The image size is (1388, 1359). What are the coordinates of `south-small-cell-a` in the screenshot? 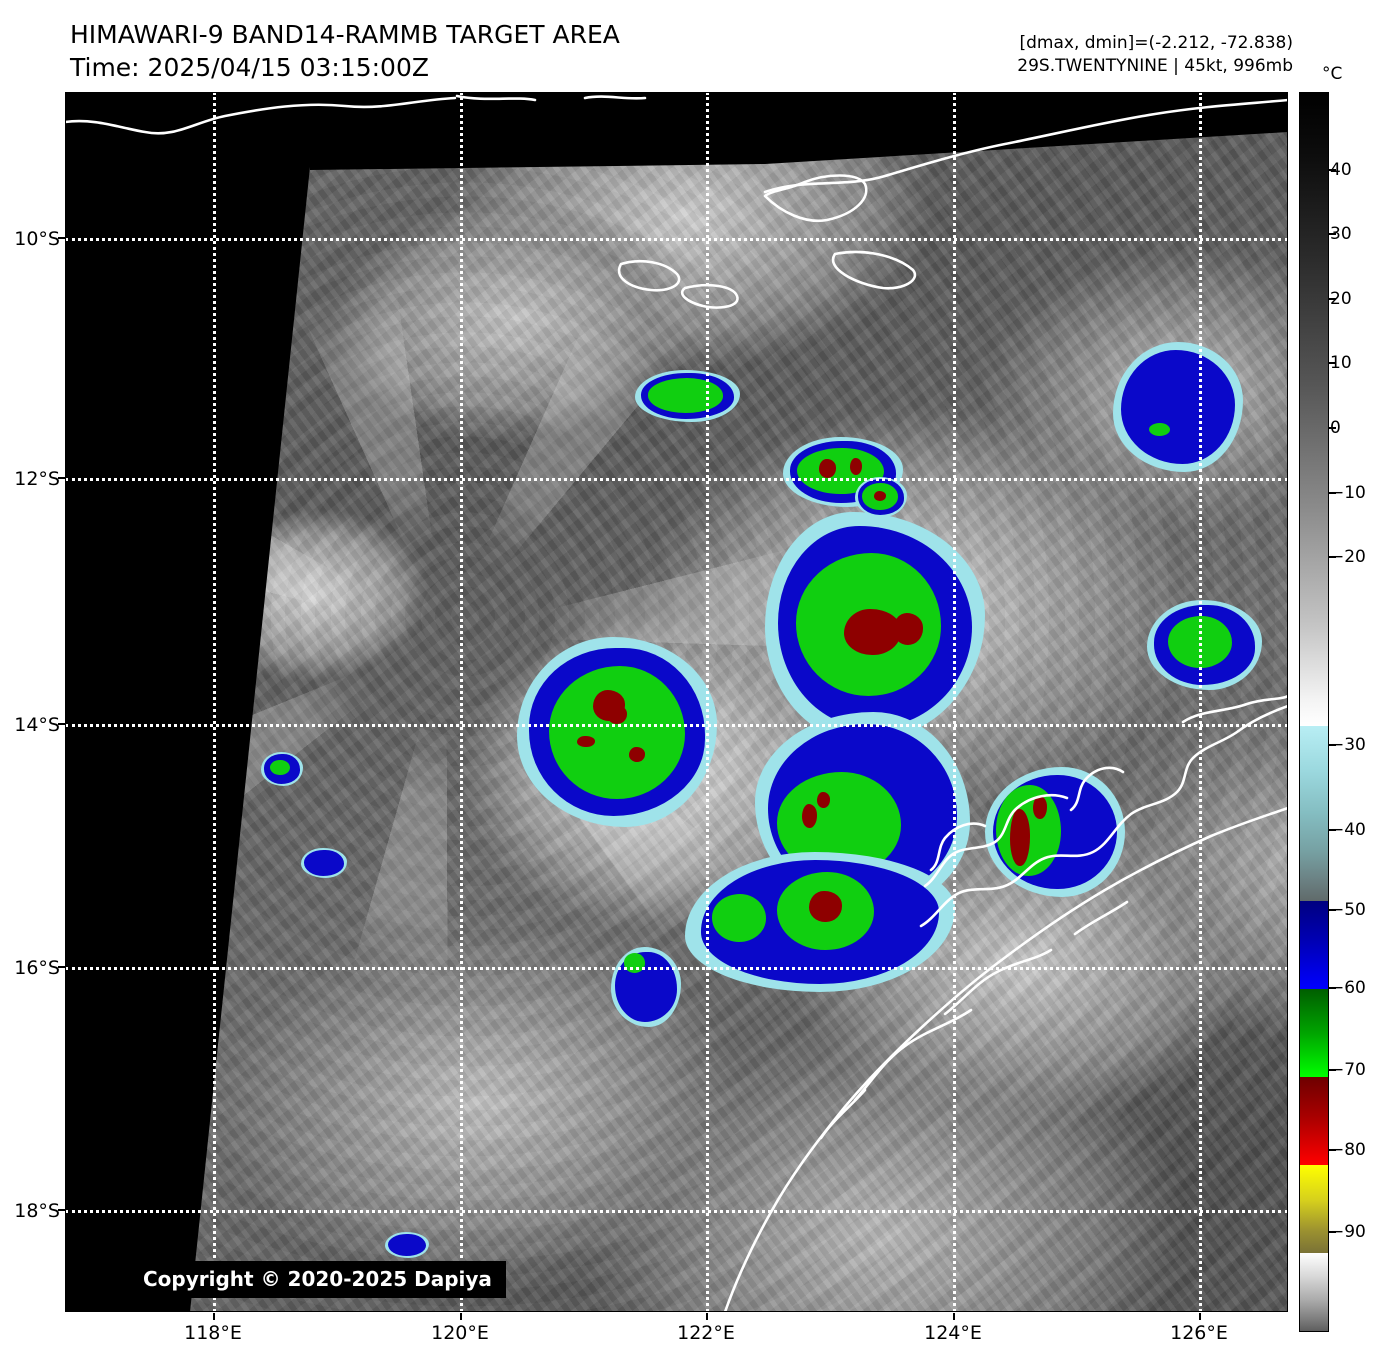 It's located at (646, 987).